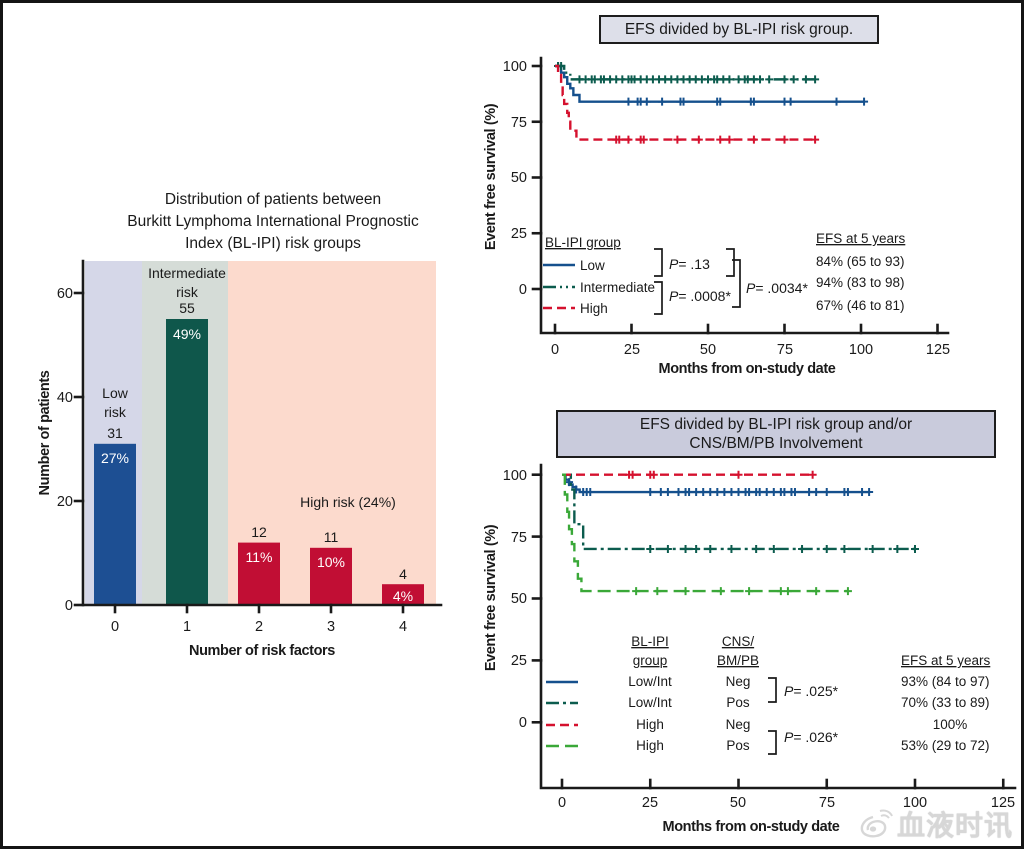  I want to click on y-axis-label: Number of patients, so click(45, 432).